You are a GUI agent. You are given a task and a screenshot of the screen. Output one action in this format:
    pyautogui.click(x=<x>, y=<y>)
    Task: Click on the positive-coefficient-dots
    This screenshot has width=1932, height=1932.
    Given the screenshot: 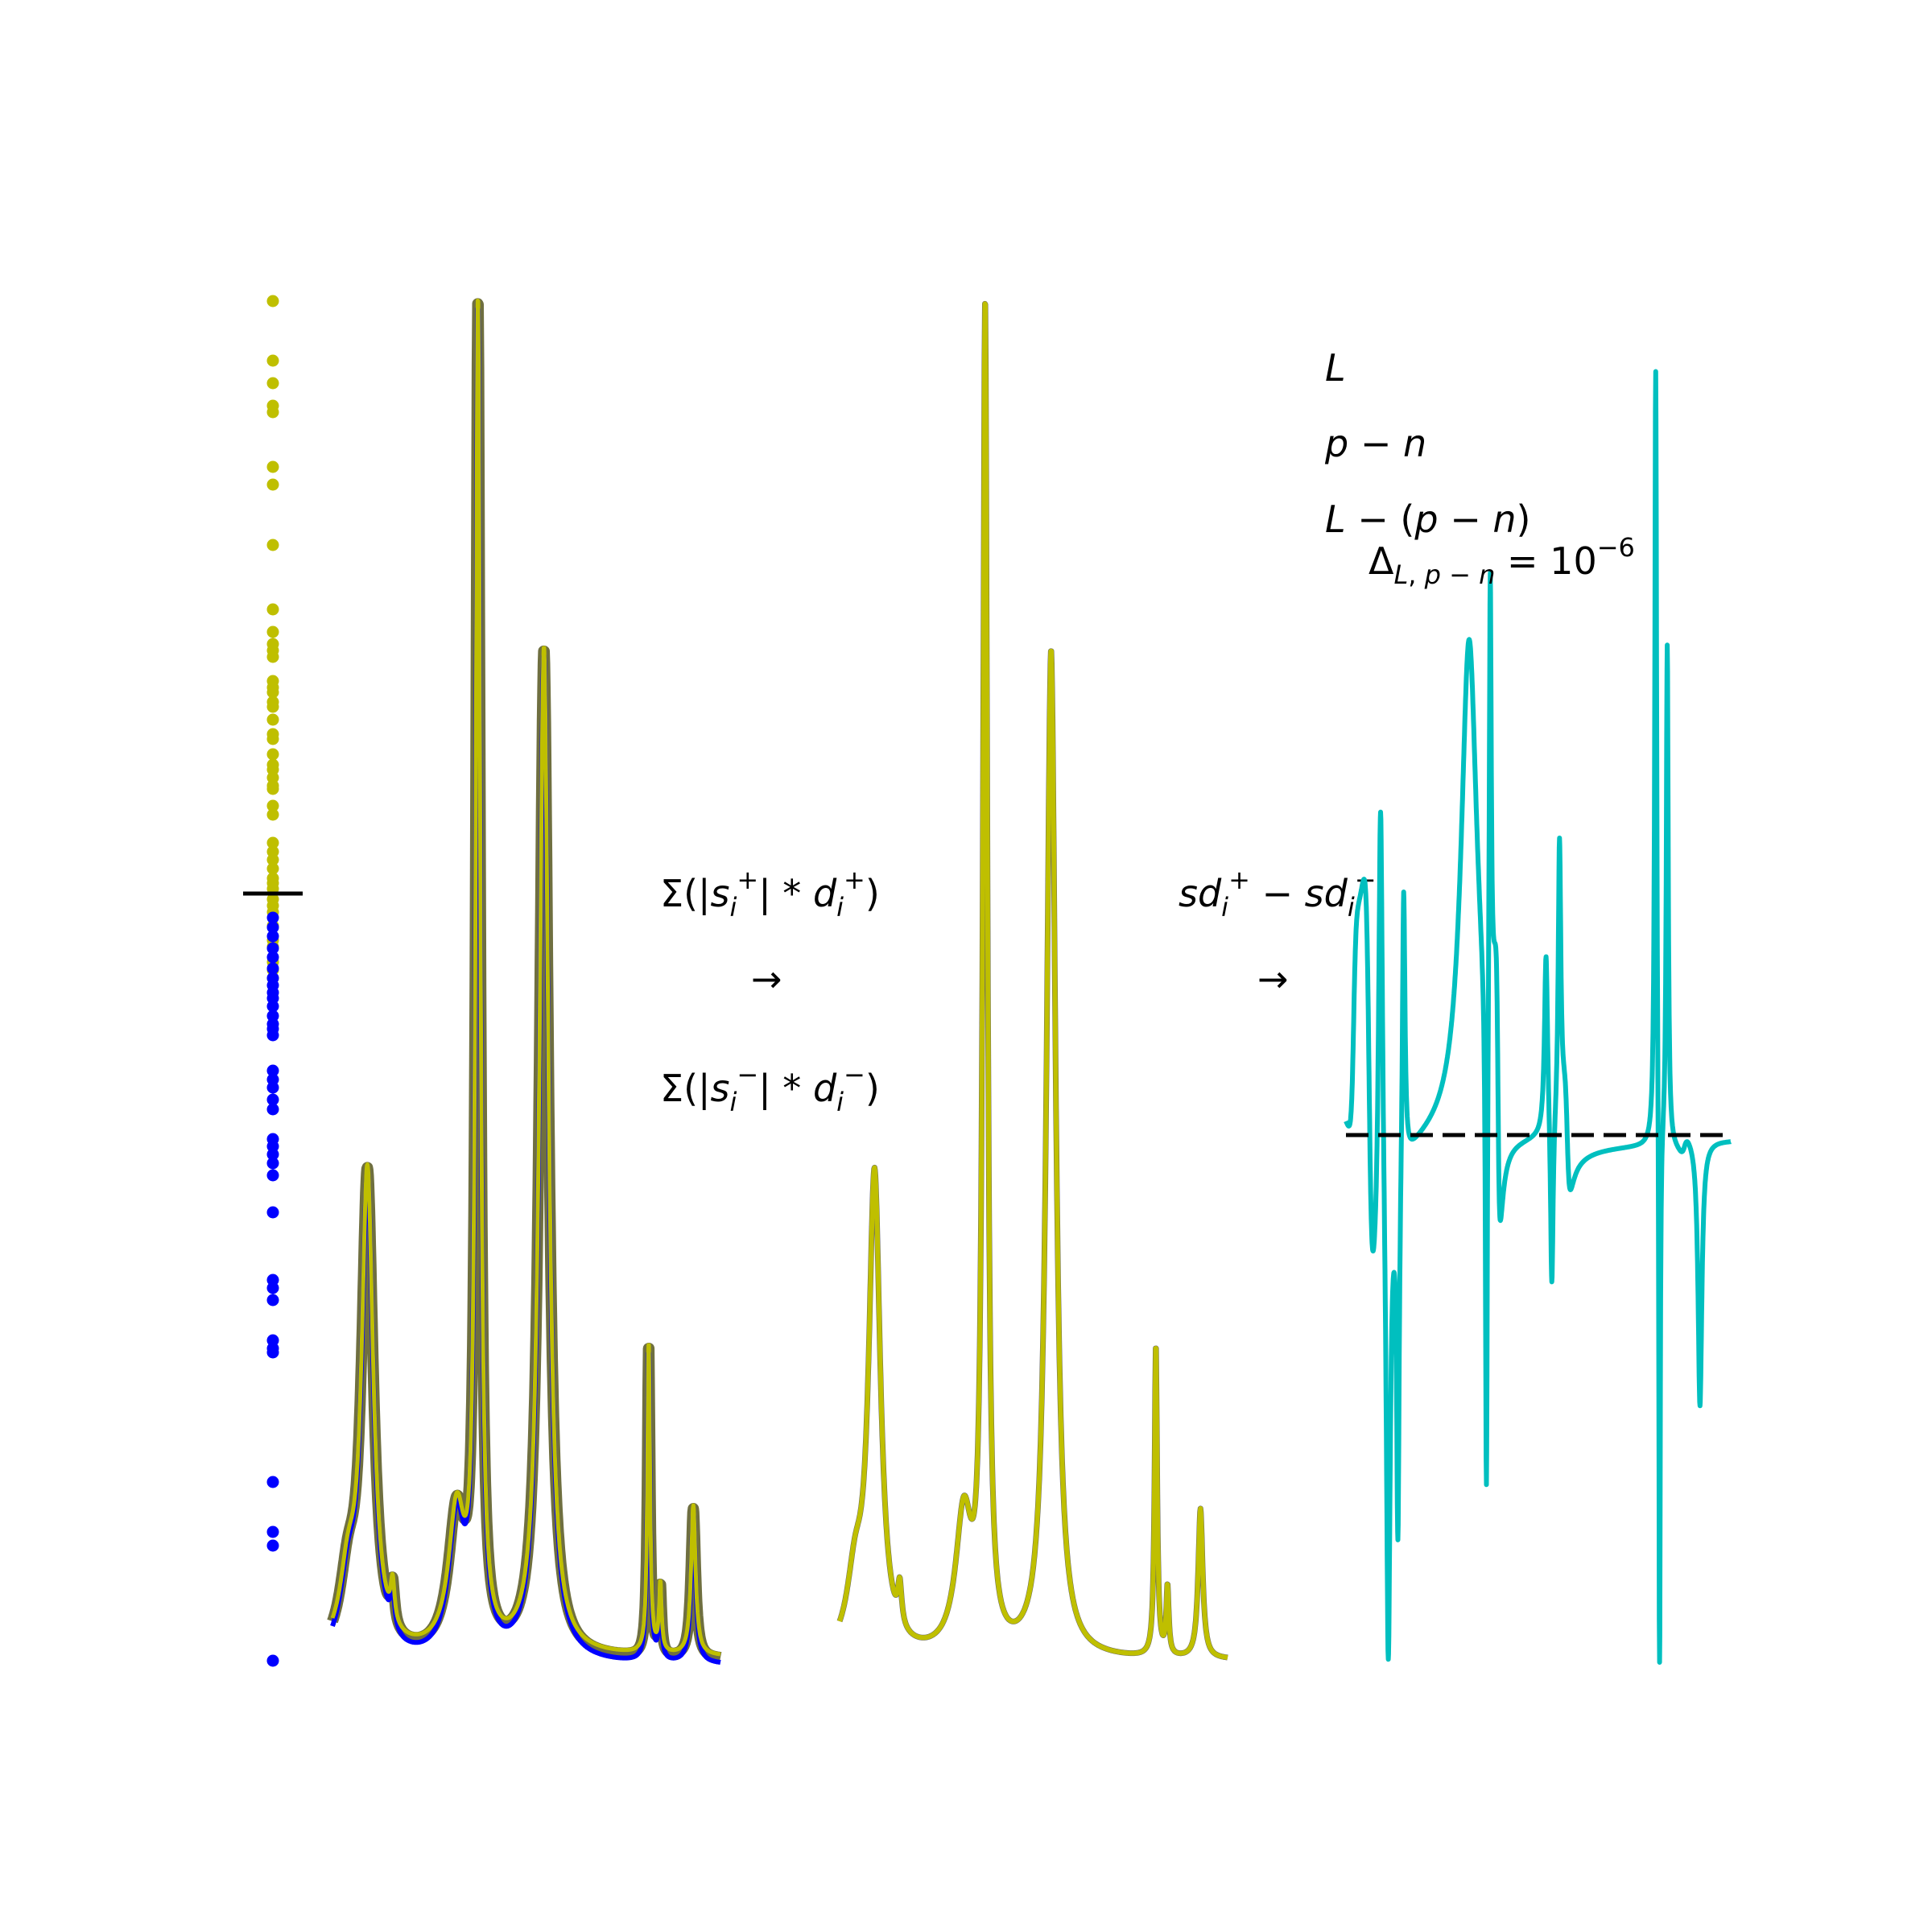 What is the action you would take?
    pyautogui.click(x=272, y=640)
    